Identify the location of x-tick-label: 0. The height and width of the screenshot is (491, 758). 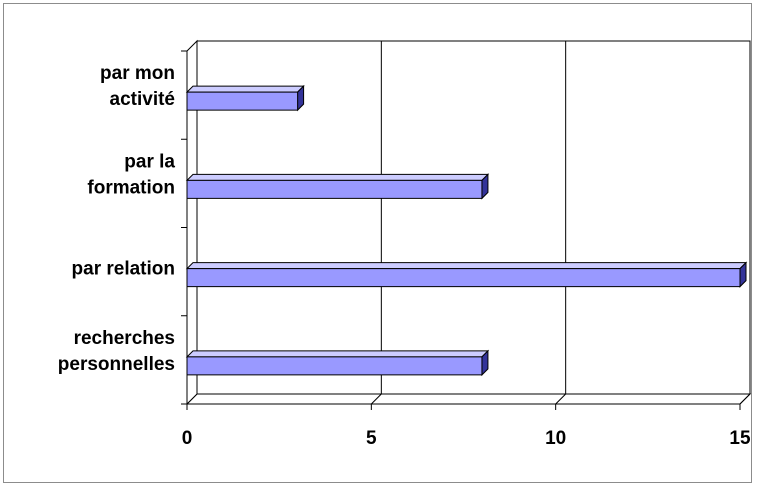
(187, 438).